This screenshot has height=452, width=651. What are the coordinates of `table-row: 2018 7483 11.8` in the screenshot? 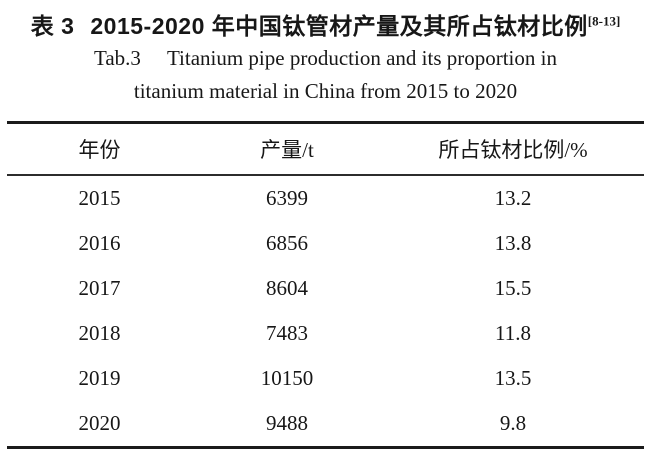 It's located at (325, 333).